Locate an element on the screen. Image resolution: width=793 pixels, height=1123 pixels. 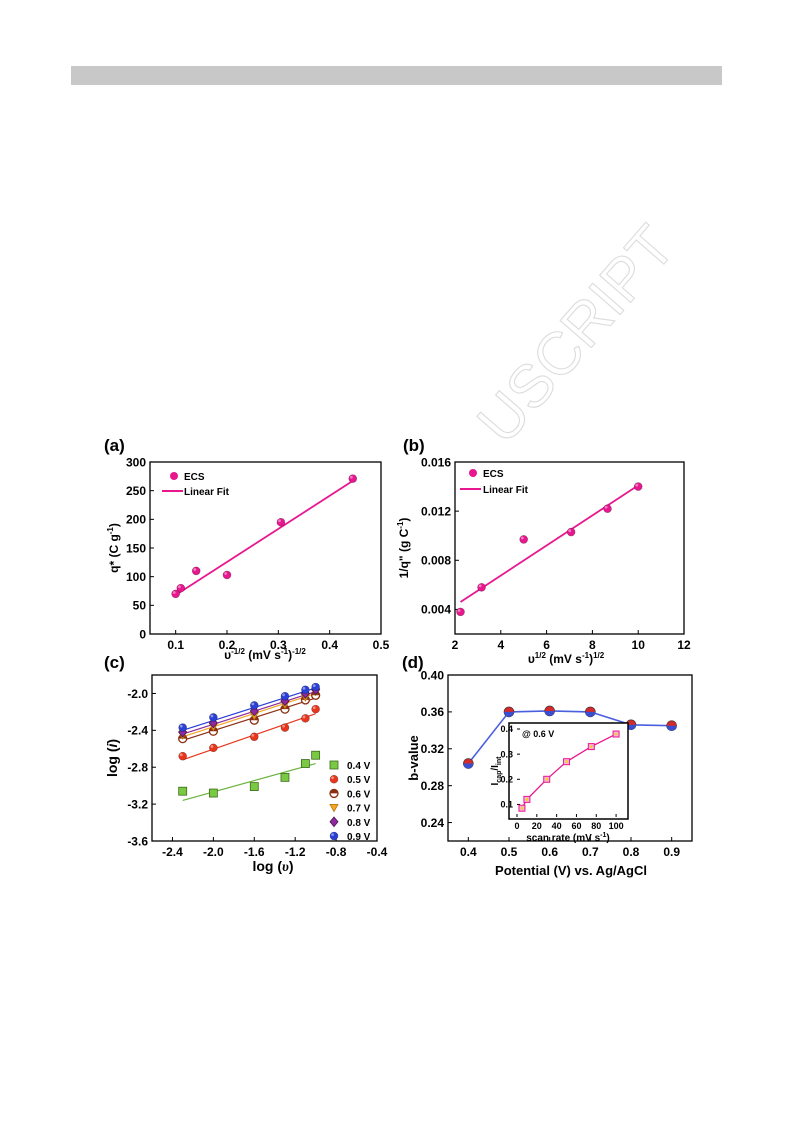
x-tick-label: 4 is located at coordinates (500, 645).